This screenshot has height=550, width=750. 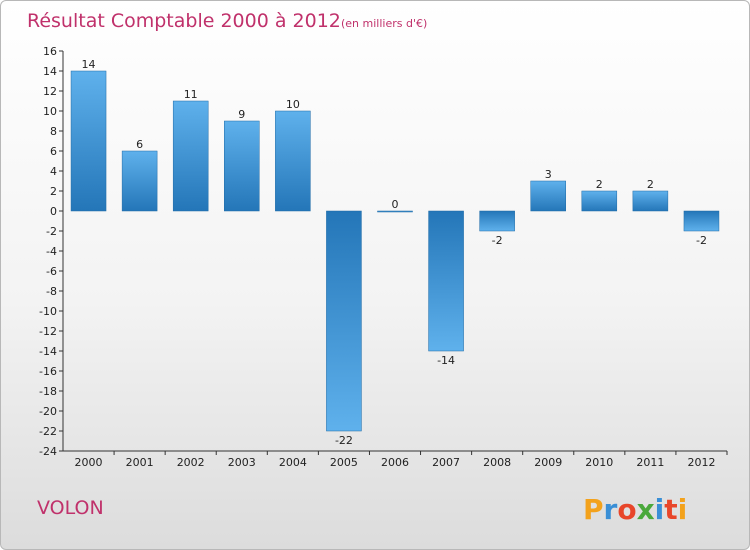 What do you see at coordinates (50, 111) in the screenshot?
I see `y-tick-label: 10` at bounding box center [50, 111].